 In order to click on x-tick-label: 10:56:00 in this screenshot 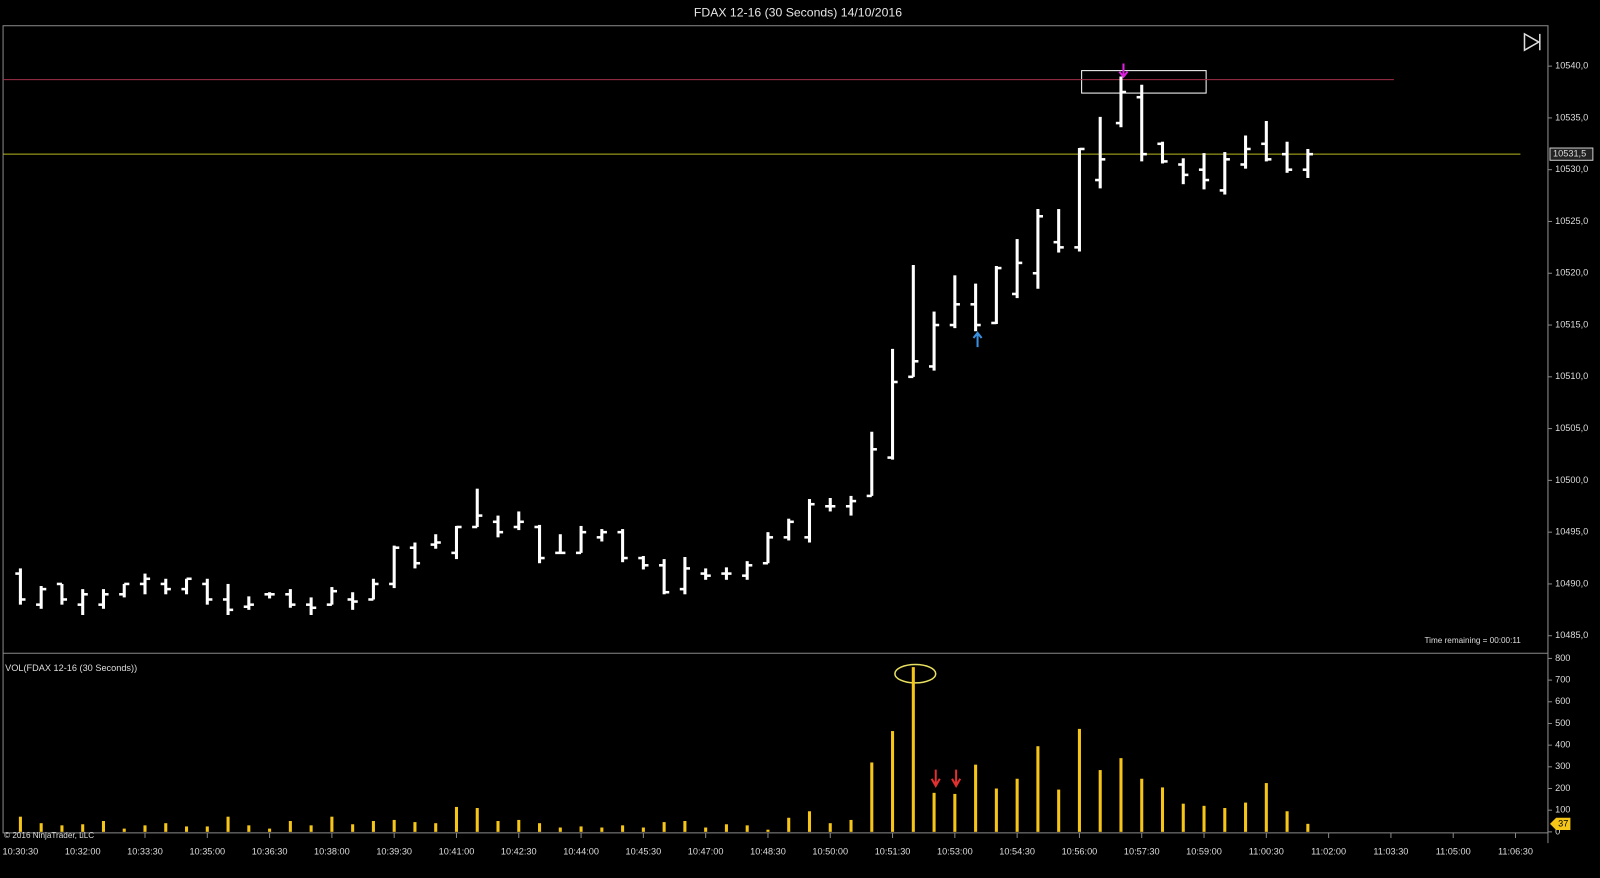, I will do `click(1080, 852)`.